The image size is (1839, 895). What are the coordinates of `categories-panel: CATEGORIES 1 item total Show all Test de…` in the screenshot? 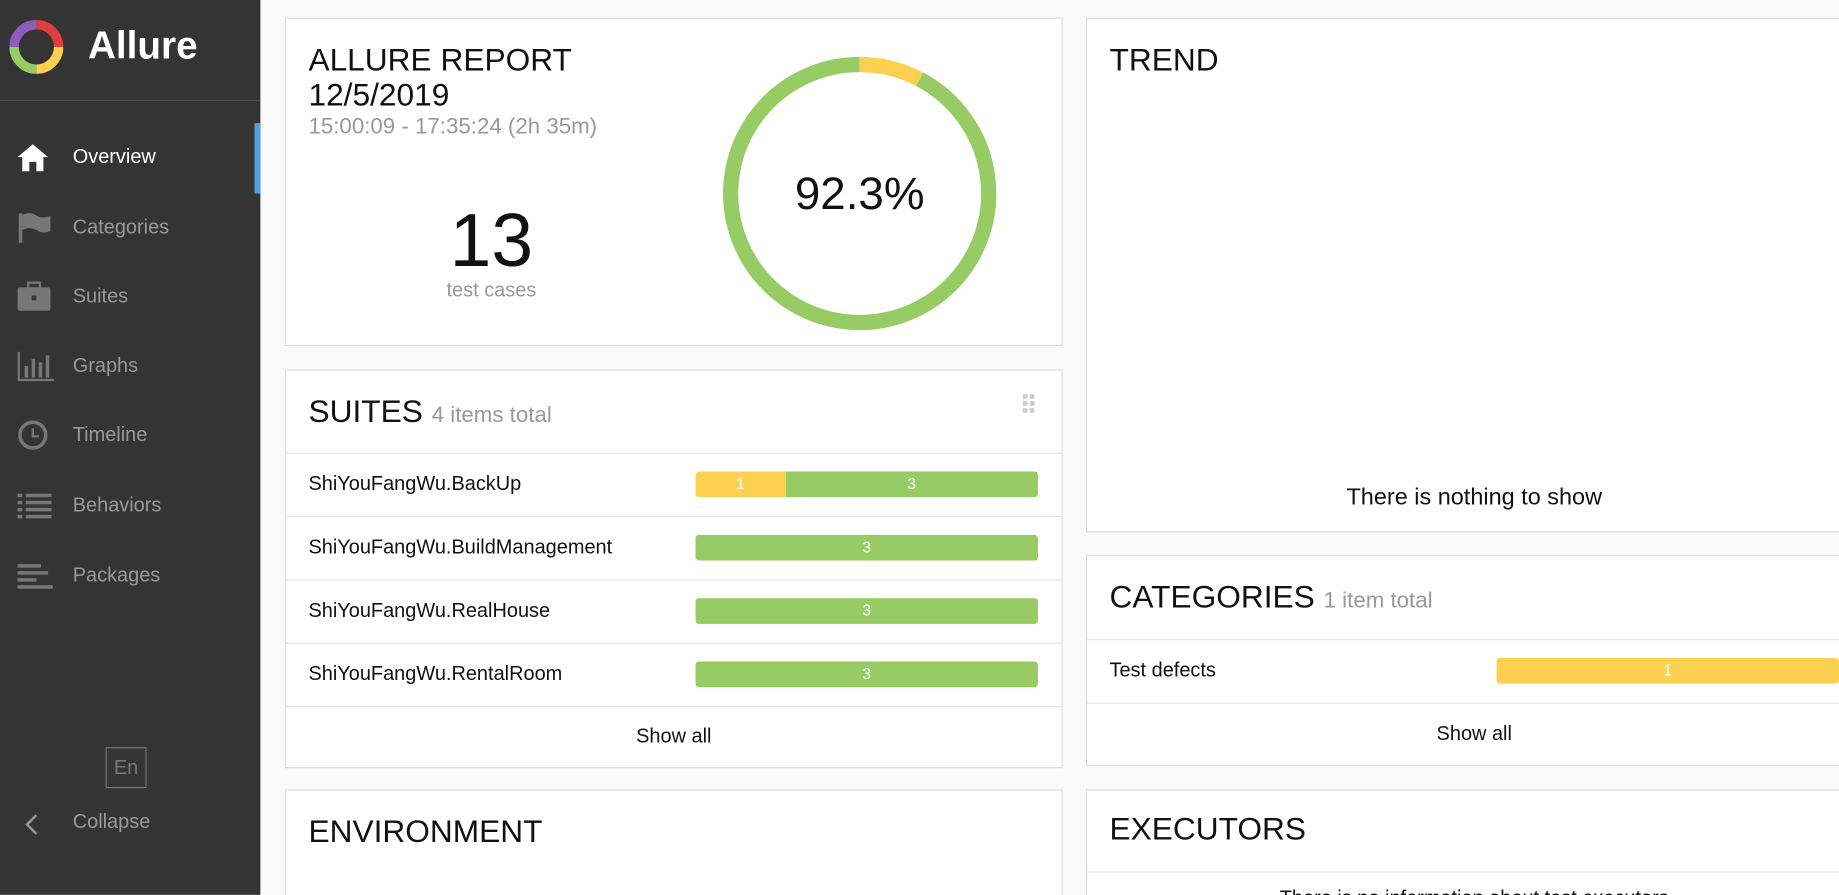 It's located at (1462, 660).